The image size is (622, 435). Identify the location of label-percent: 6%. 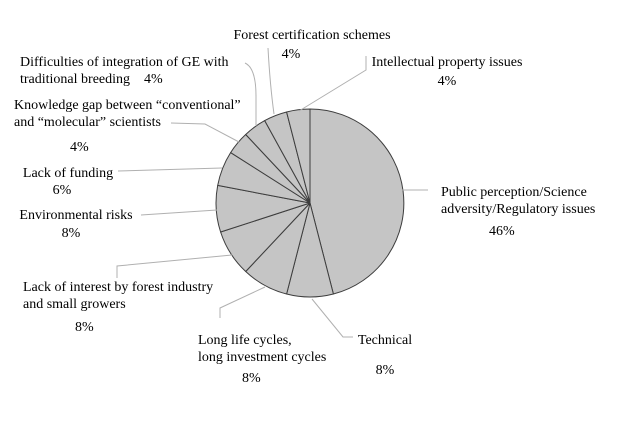
(62, 190).